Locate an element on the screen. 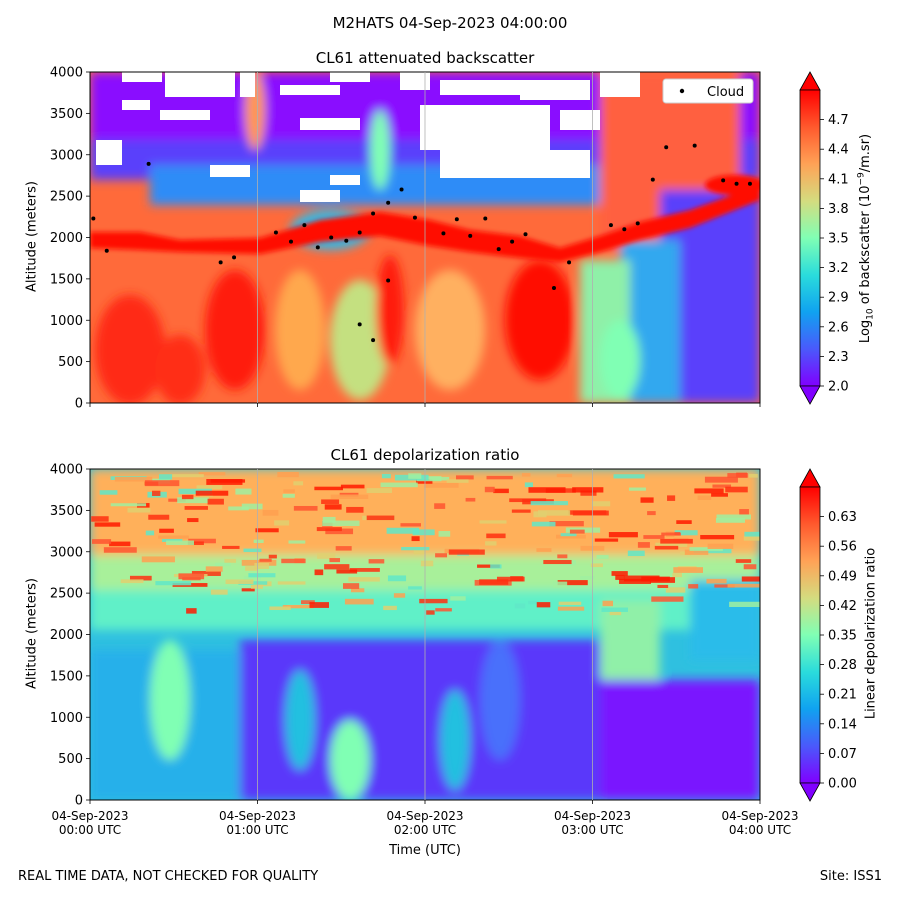 This screenshot has width=900, height=900. colorbar-tick-label: 2.6 is located at coordinates (838, 327).